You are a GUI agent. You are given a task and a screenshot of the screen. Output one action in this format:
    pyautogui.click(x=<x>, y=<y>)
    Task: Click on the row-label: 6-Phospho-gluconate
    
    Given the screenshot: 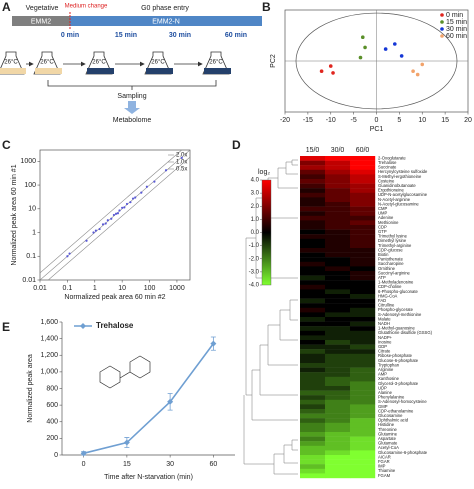 What is the action you would take?
    pyautogui.click(x=398, y=291)
    